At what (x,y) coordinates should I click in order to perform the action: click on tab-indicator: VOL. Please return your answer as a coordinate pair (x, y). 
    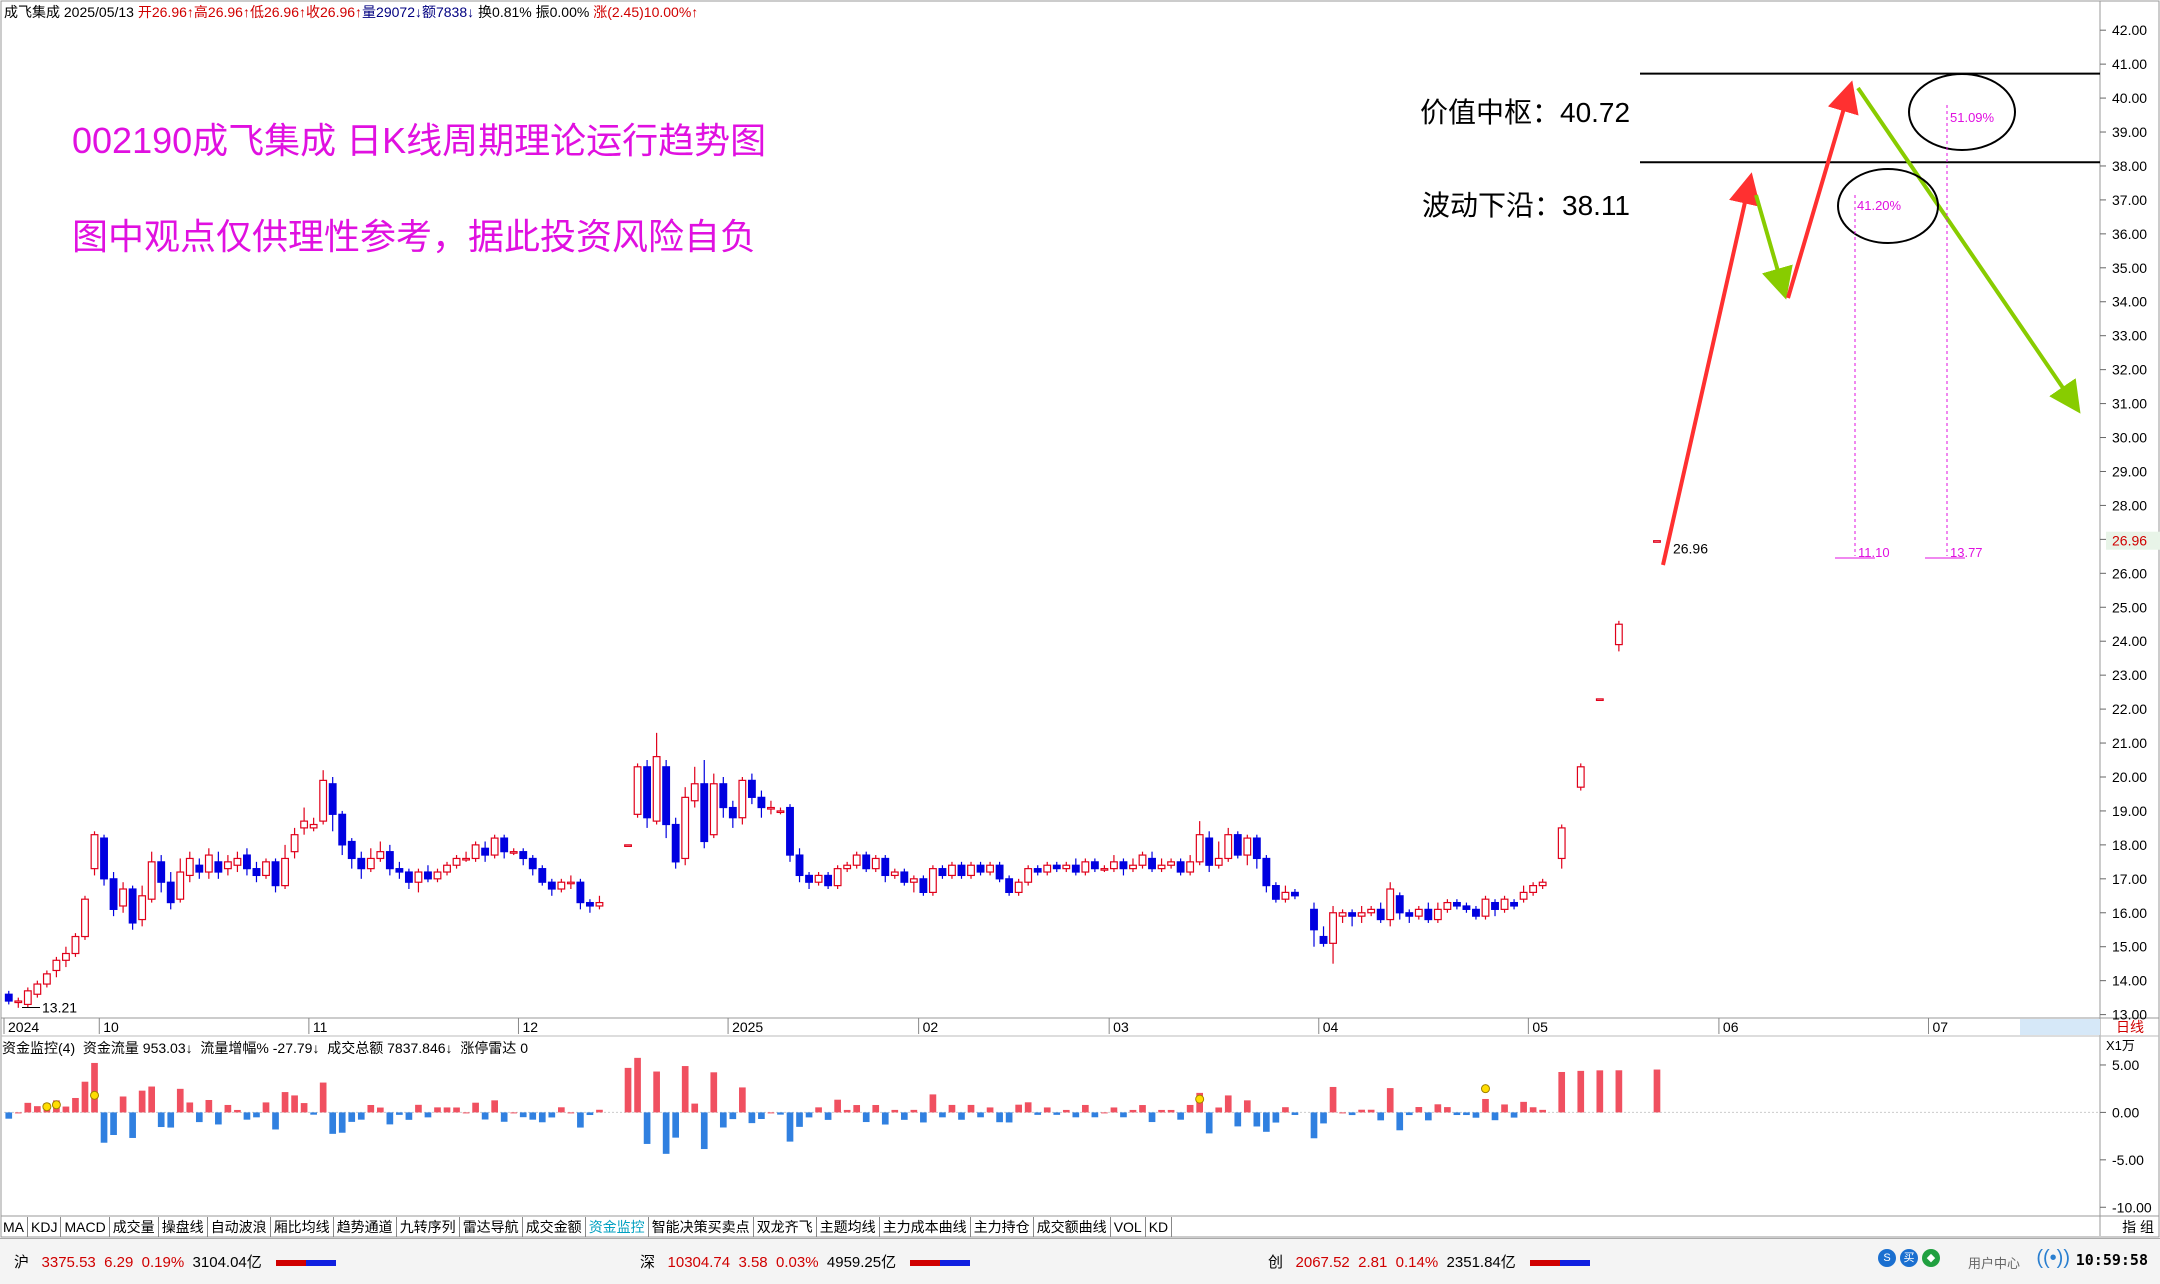
    Looking at the image, I should click on (1128, 1227).